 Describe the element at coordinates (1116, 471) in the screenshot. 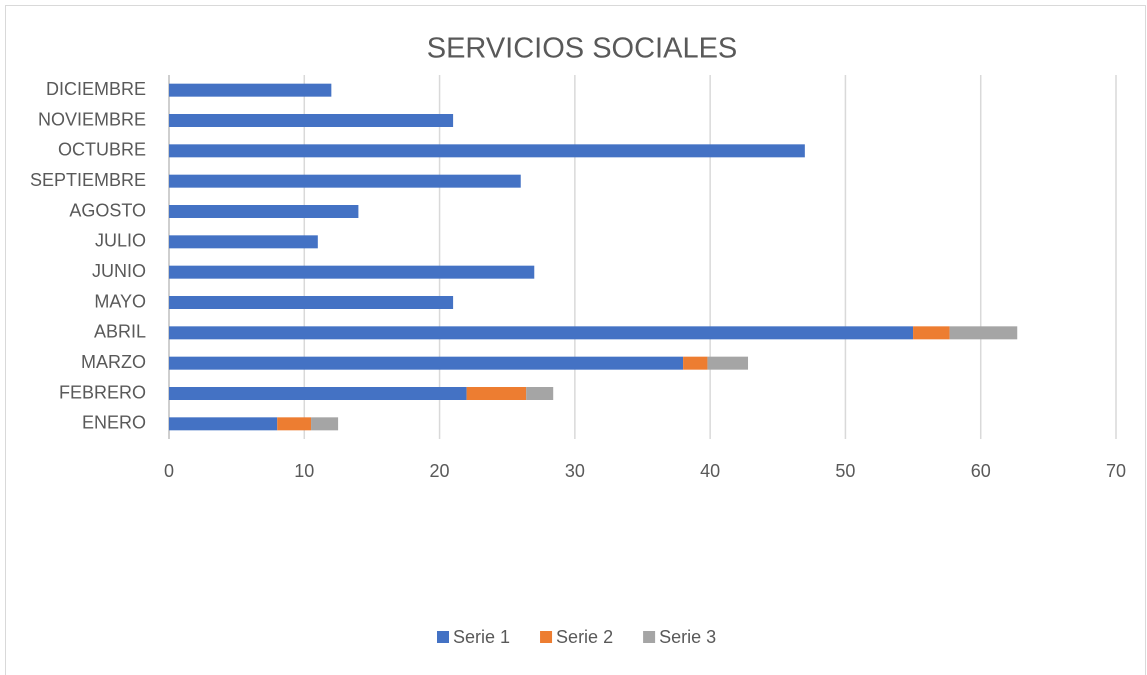

I see `x-tick-label: 70` at that location.